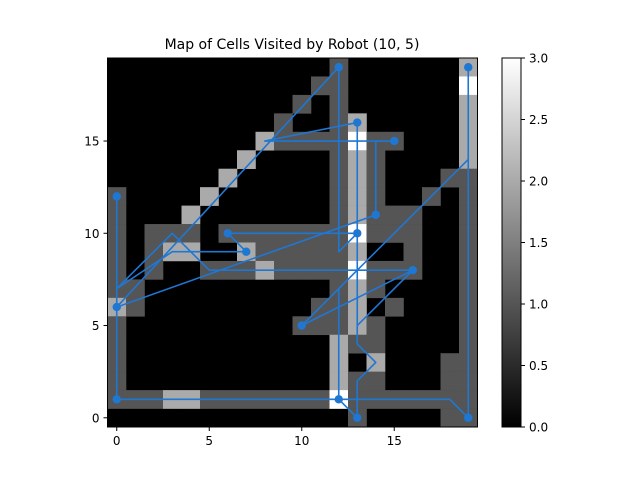 Image resolution: width=640 pixels, height=484 pixels. Describe the element at coordinates (538, 366) in the screenshot. I see `colorbar-tick-label: 0.5` at that location.